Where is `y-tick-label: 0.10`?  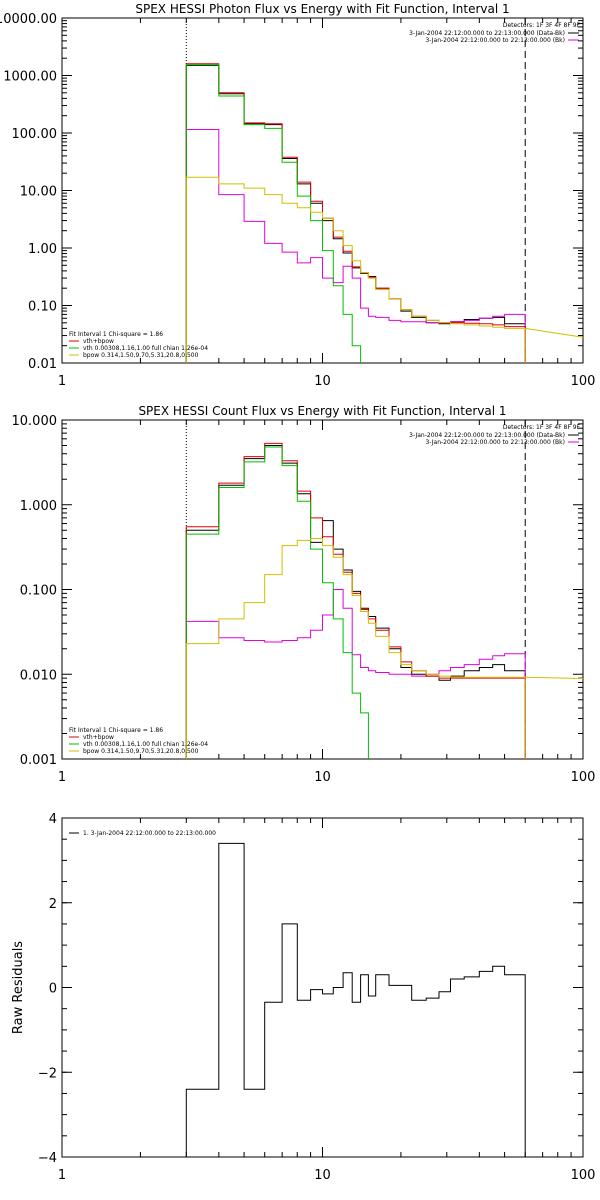
y-tick-label: 0.10 is located at coordinates (42, 307).